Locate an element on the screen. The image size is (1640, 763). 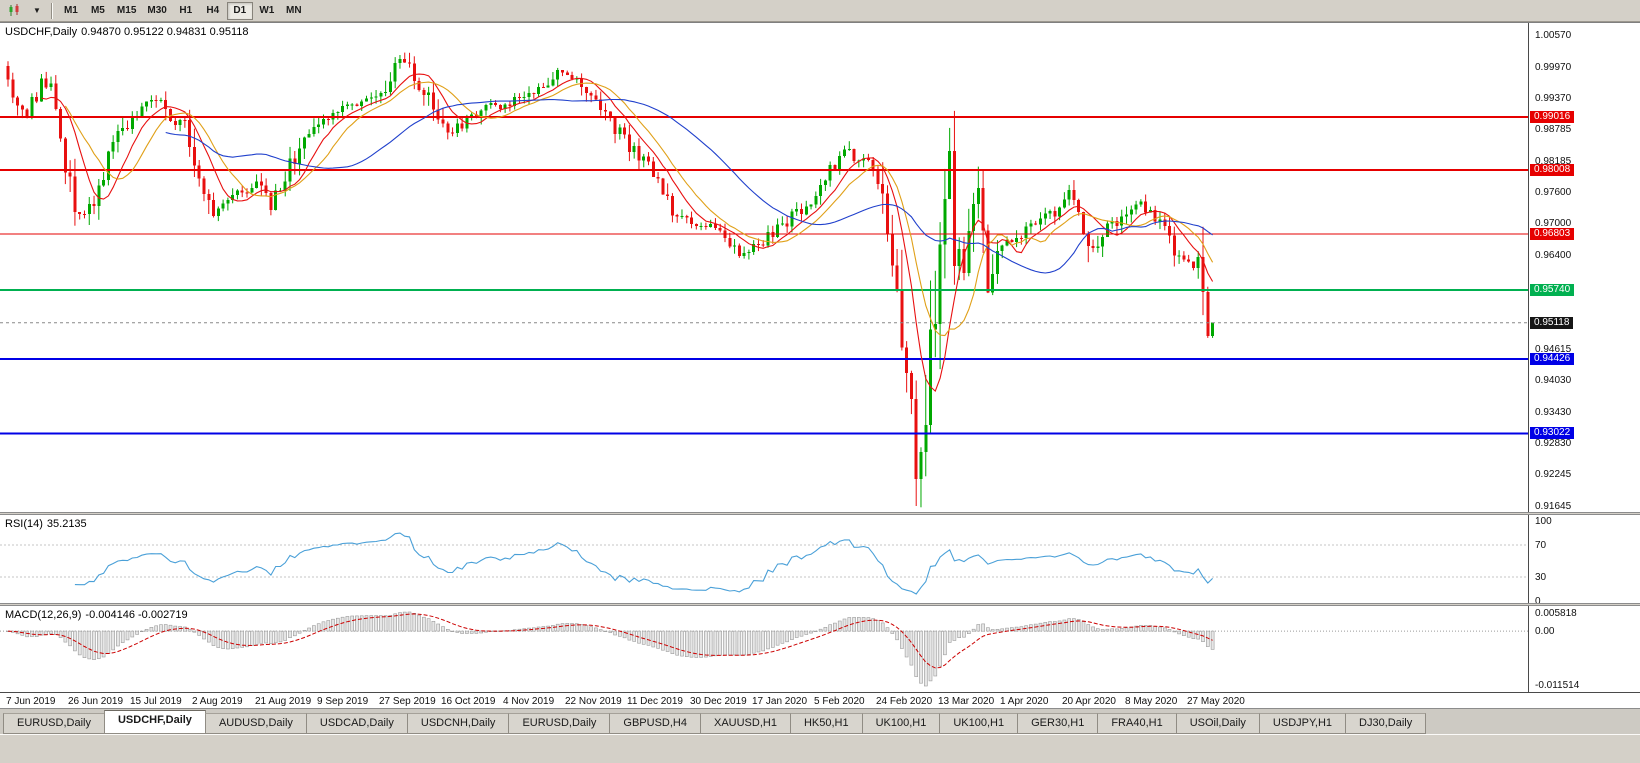
date-axis-label: 7 Jun 2019 is located at coordinates (31, 701).